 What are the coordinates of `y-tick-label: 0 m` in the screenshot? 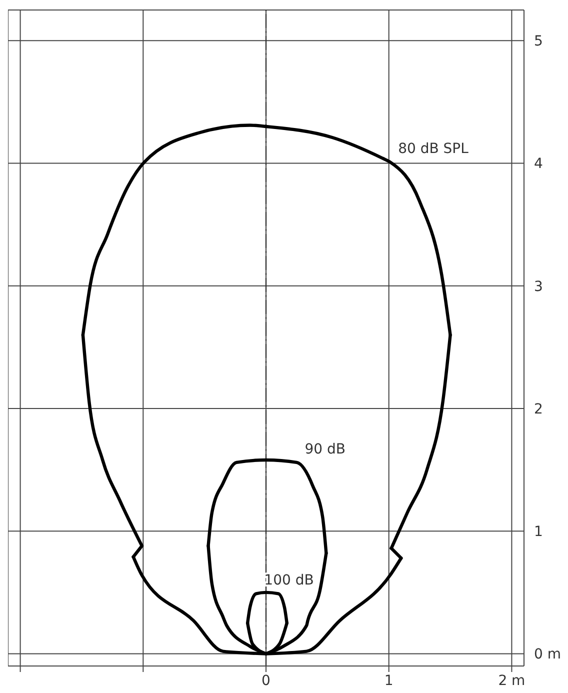 It's located at (547, 654).